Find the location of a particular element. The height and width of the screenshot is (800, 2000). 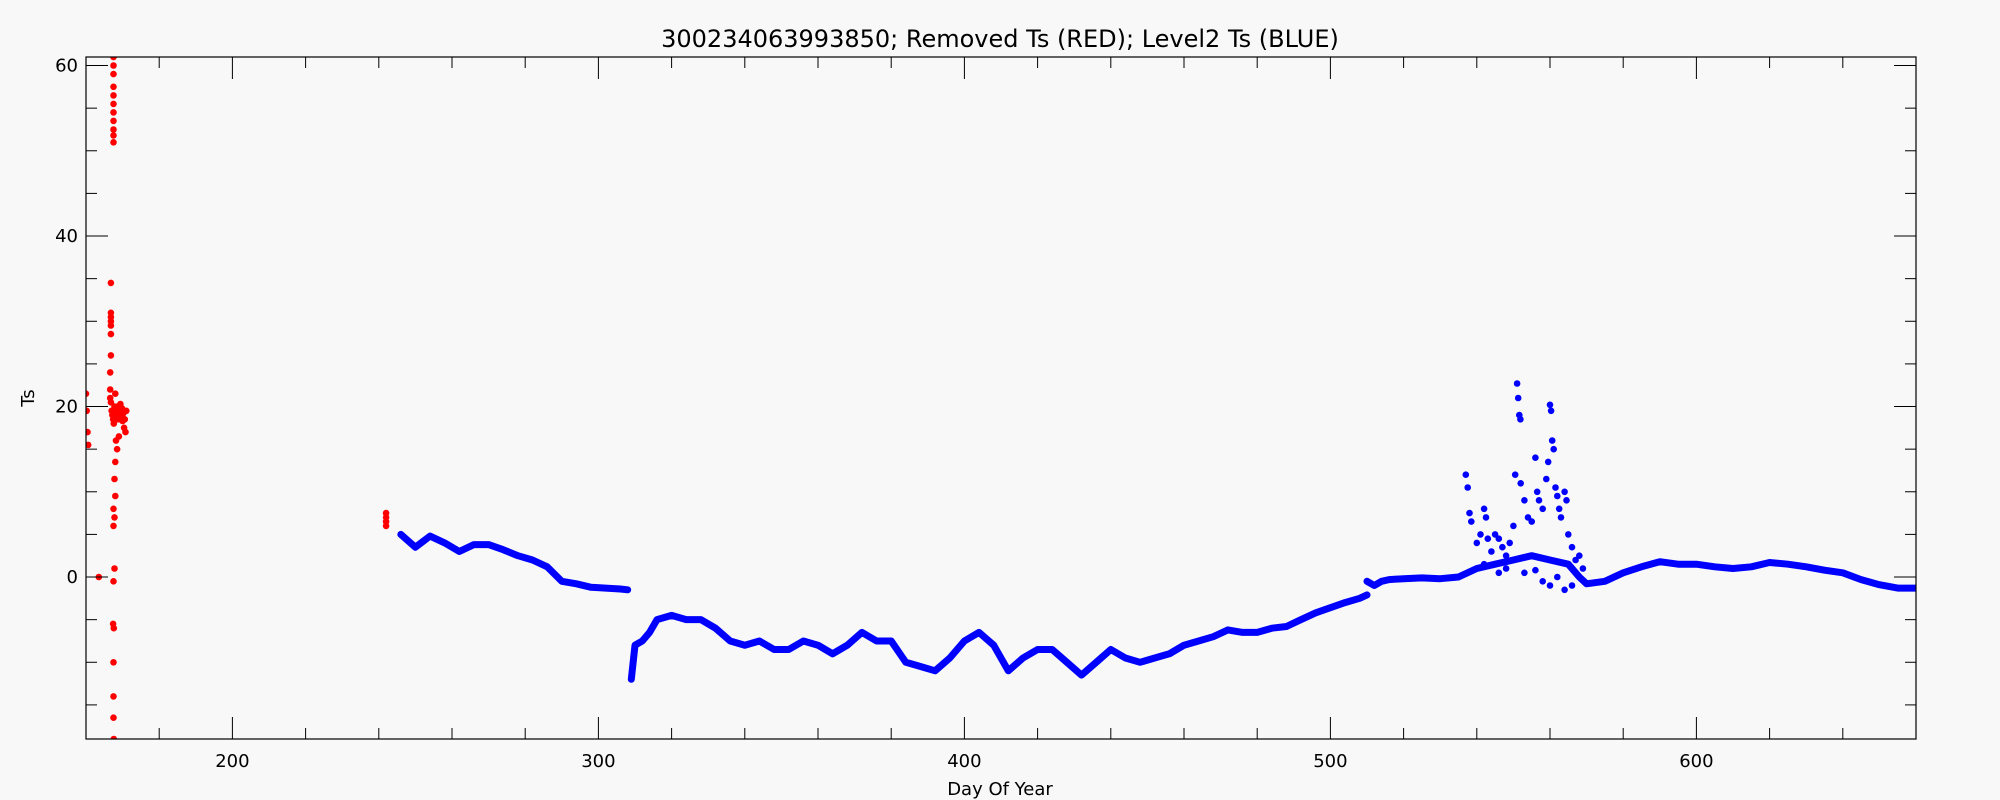

y-tick-label: 60 is located at coordinates (66, 66).